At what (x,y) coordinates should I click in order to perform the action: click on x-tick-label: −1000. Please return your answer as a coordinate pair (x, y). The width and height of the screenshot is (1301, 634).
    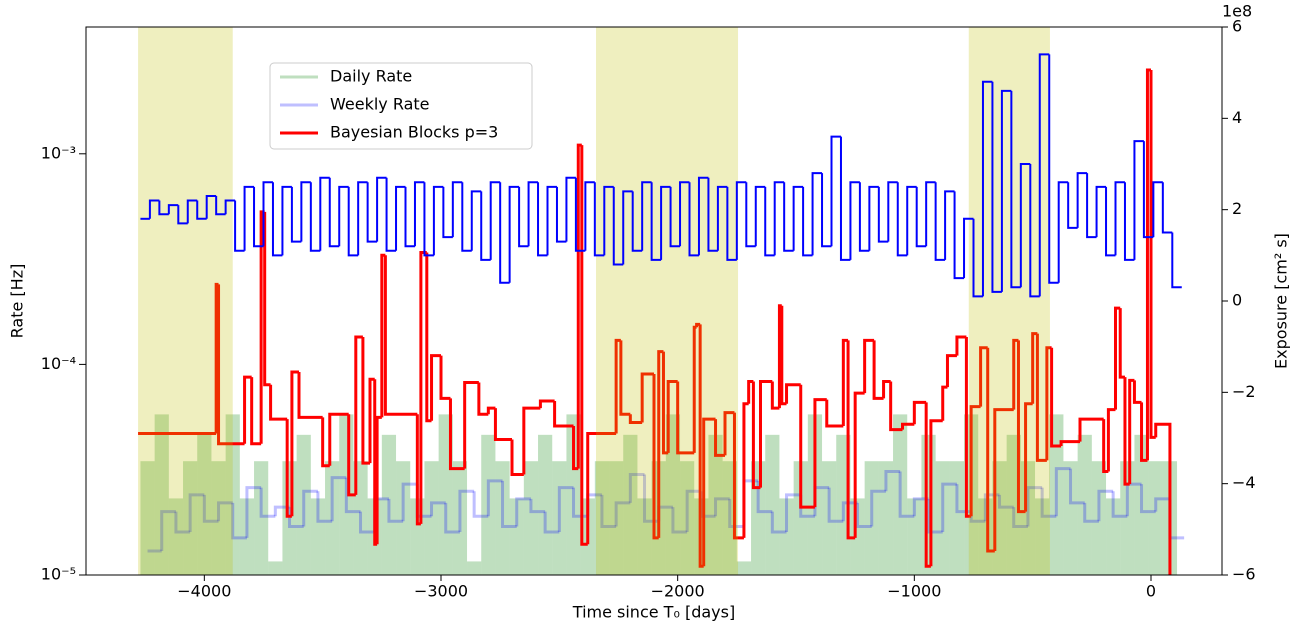
    Looking at the image, I should click on (914, 591).